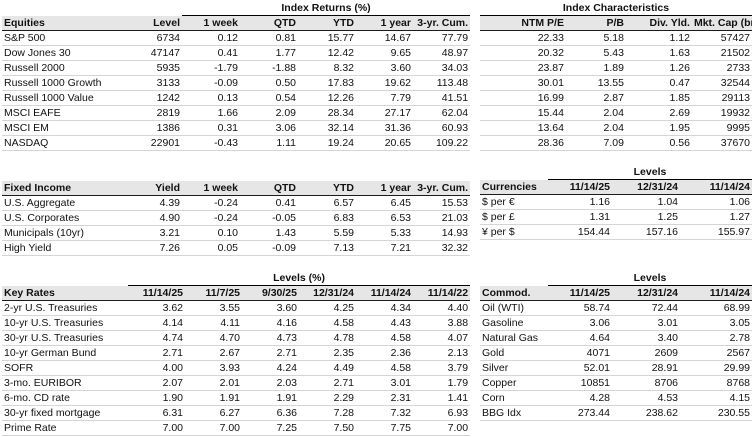 The height and width of the screenshot is (437, 754). I want to click on value-cell: 154.44, so click(580, 232).